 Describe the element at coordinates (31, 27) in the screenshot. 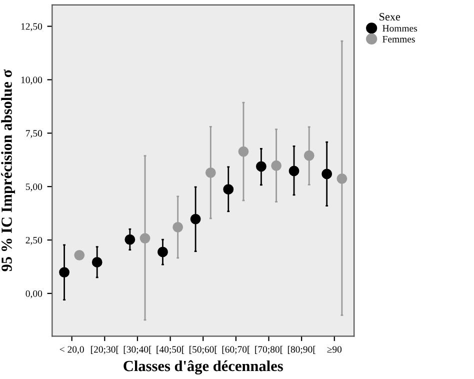

I see `y-tick-label: 12,50` at that location.